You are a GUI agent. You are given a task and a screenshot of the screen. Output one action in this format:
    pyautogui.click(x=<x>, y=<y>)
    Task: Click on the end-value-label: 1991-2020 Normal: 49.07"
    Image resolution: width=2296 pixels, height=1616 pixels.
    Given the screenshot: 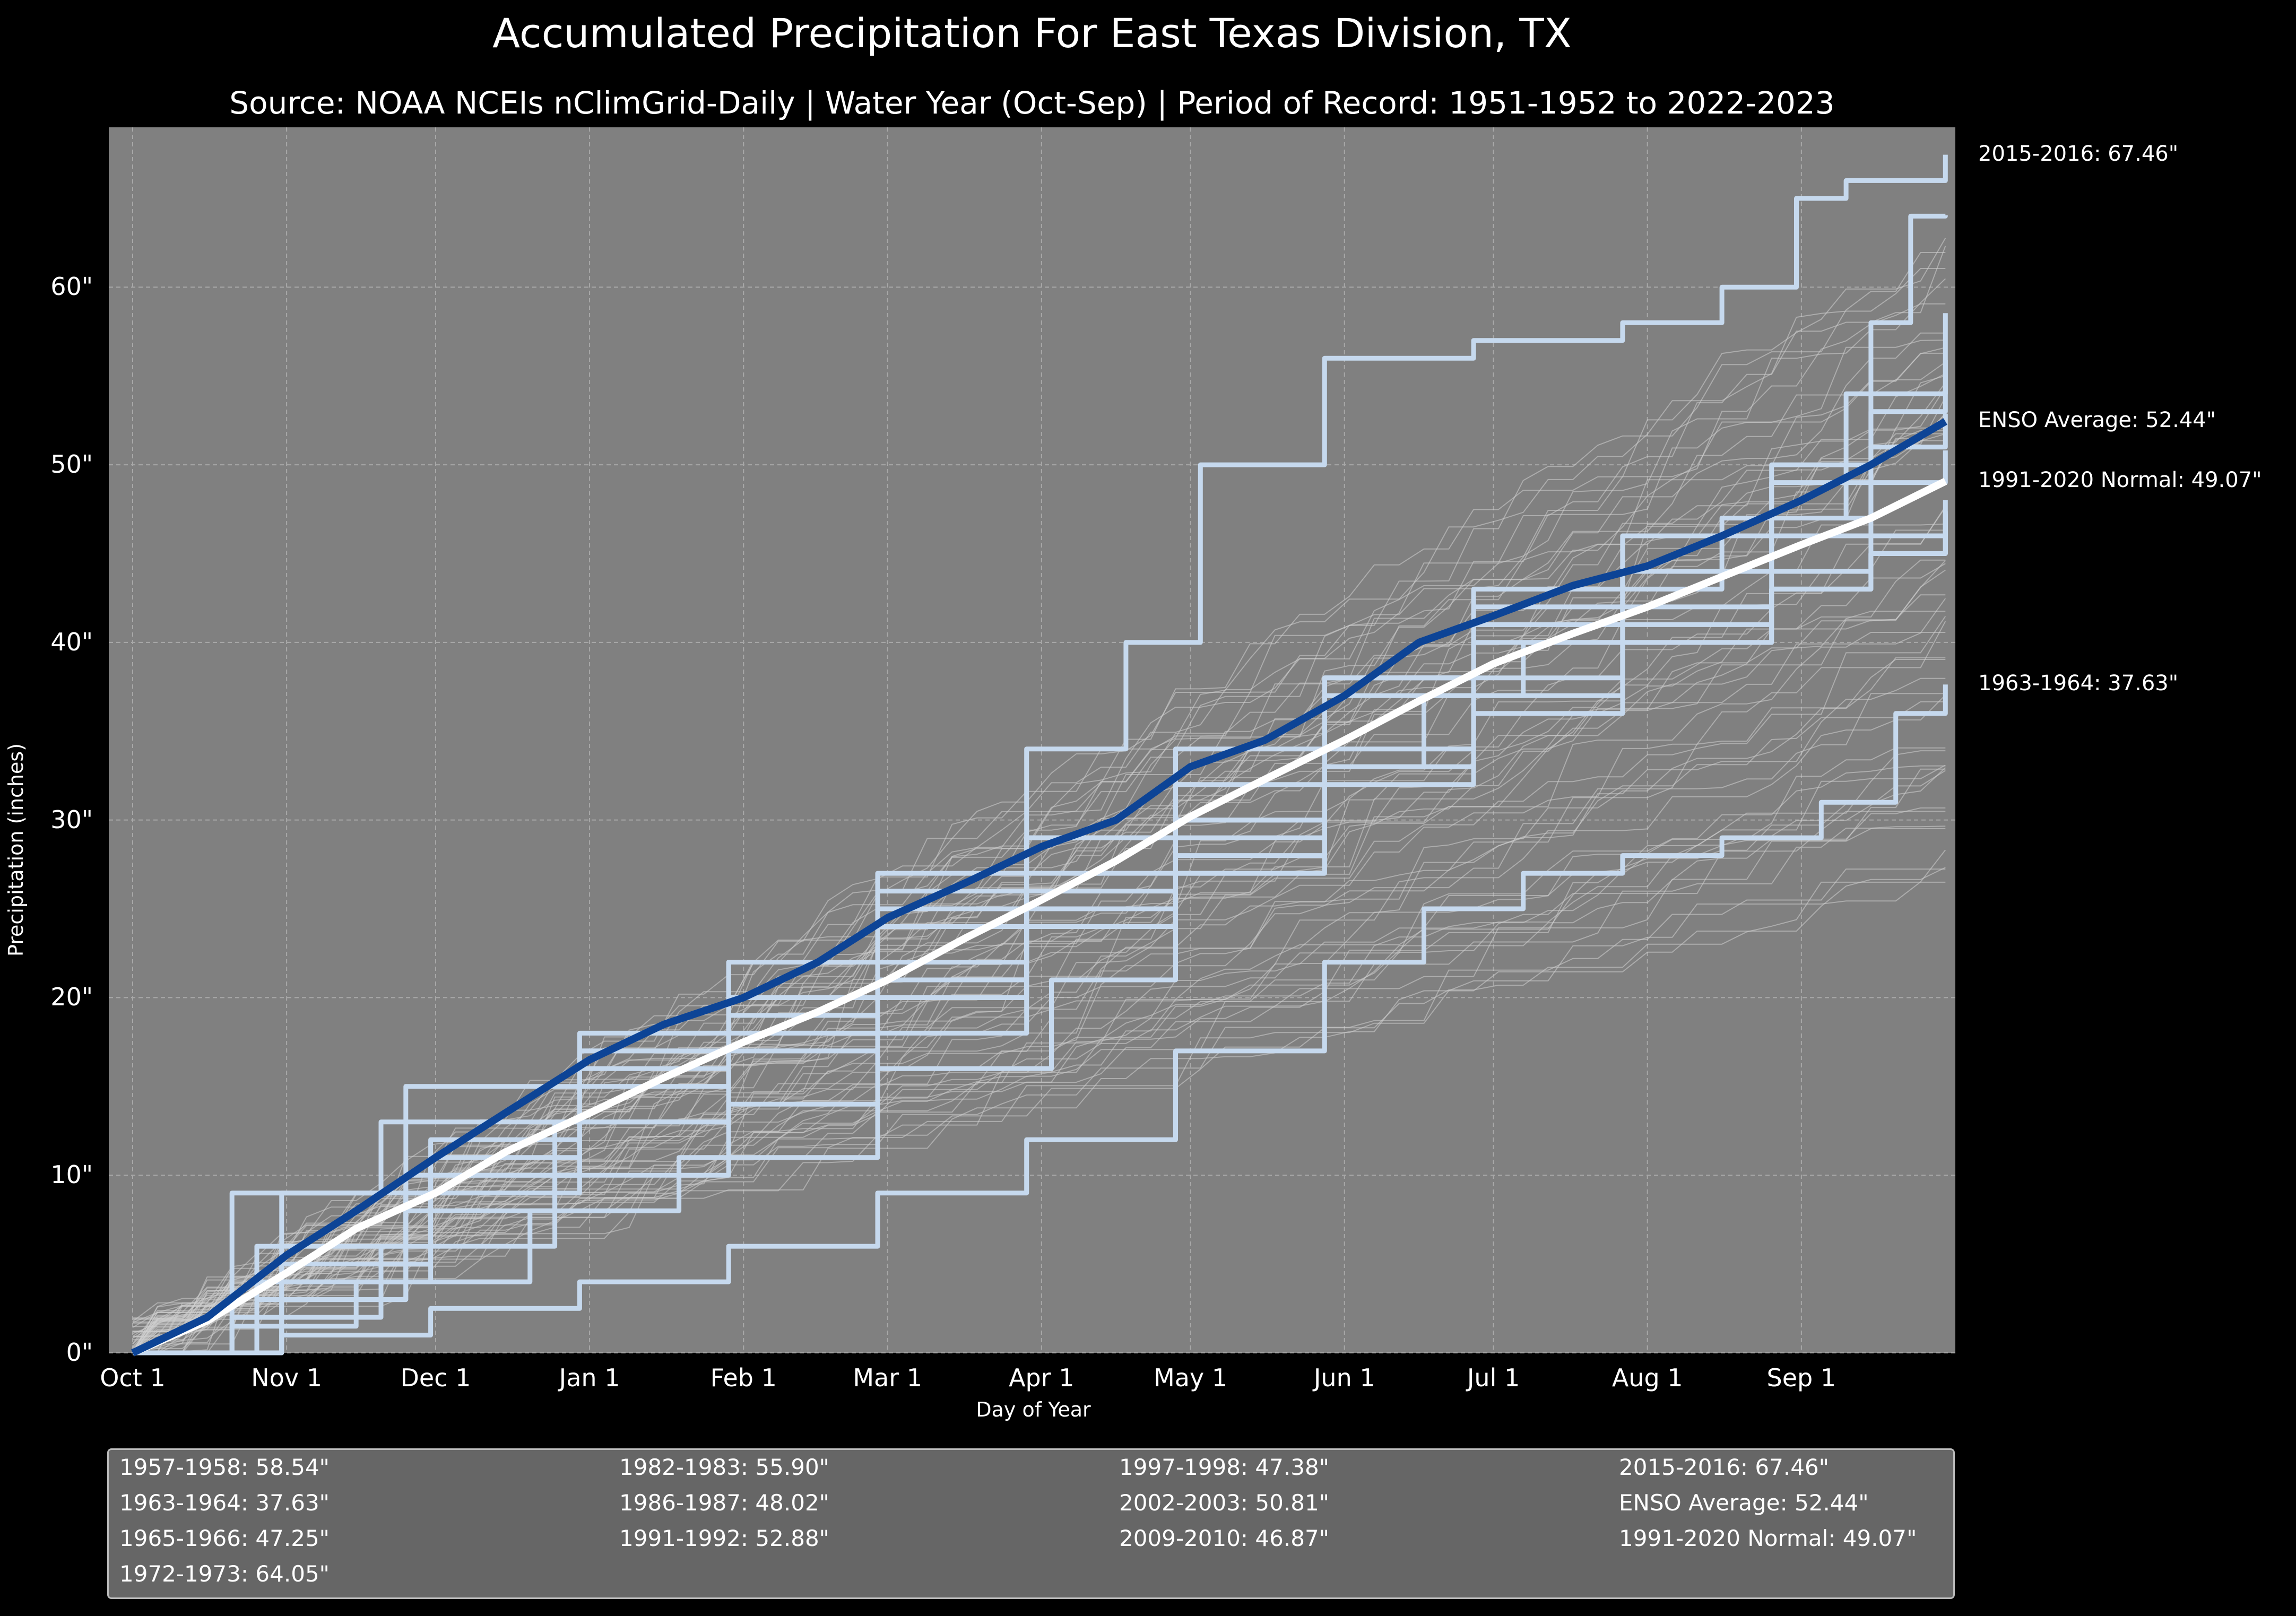 What is the action you would take?
    pyautogui.click(x=2120, y=480)
    